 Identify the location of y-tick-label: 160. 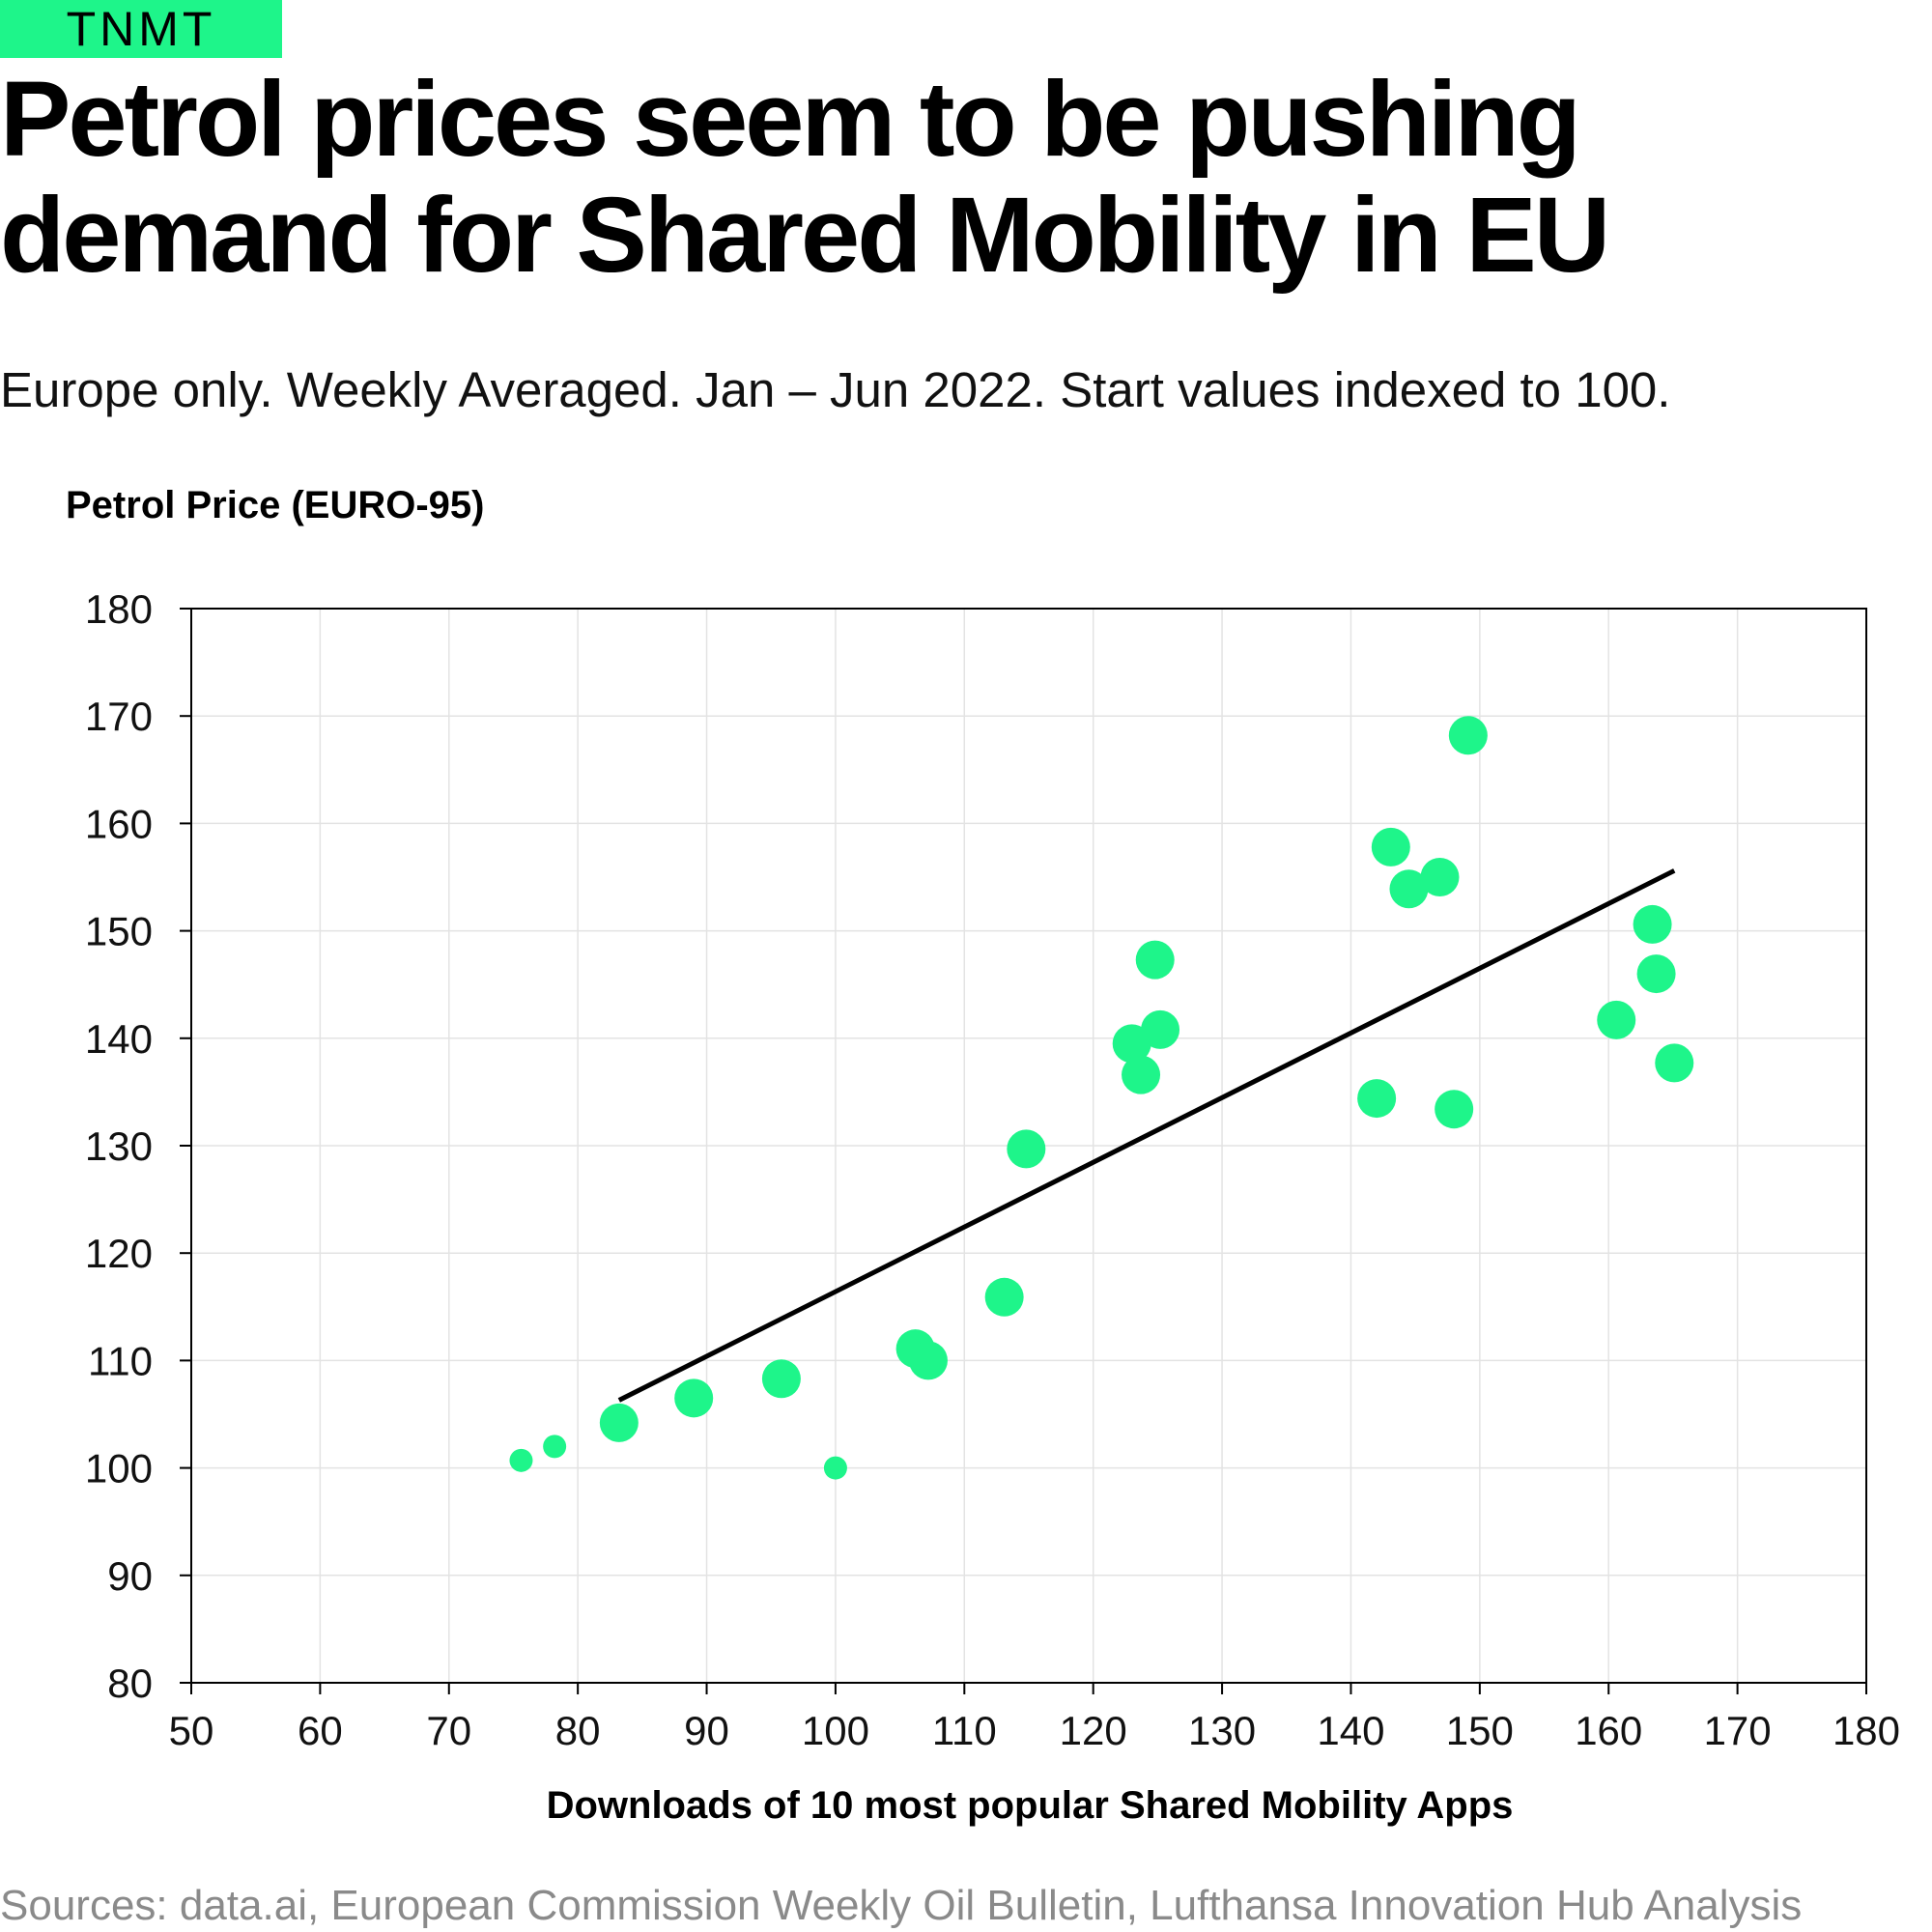
(119, 823).